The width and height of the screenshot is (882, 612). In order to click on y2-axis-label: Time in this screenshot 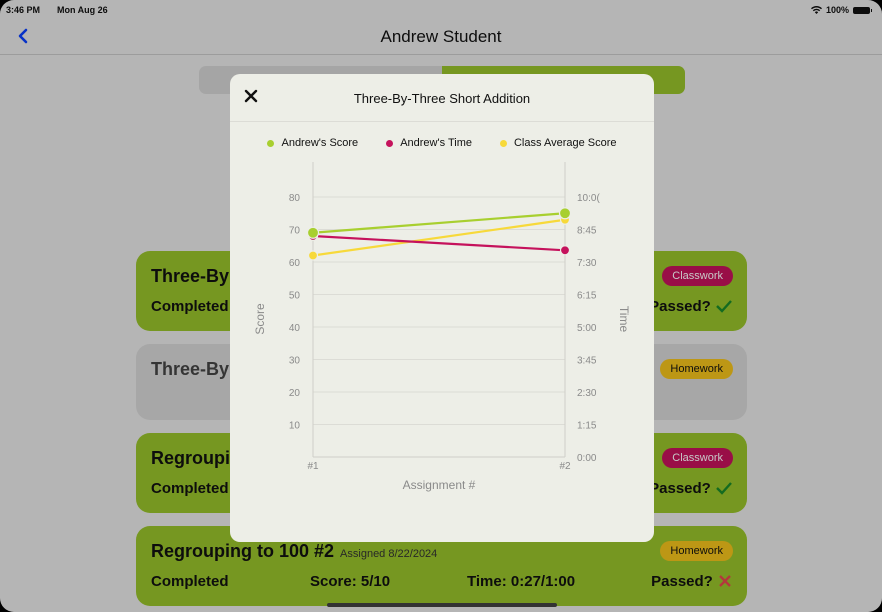, I will do `click(624, 319)`.